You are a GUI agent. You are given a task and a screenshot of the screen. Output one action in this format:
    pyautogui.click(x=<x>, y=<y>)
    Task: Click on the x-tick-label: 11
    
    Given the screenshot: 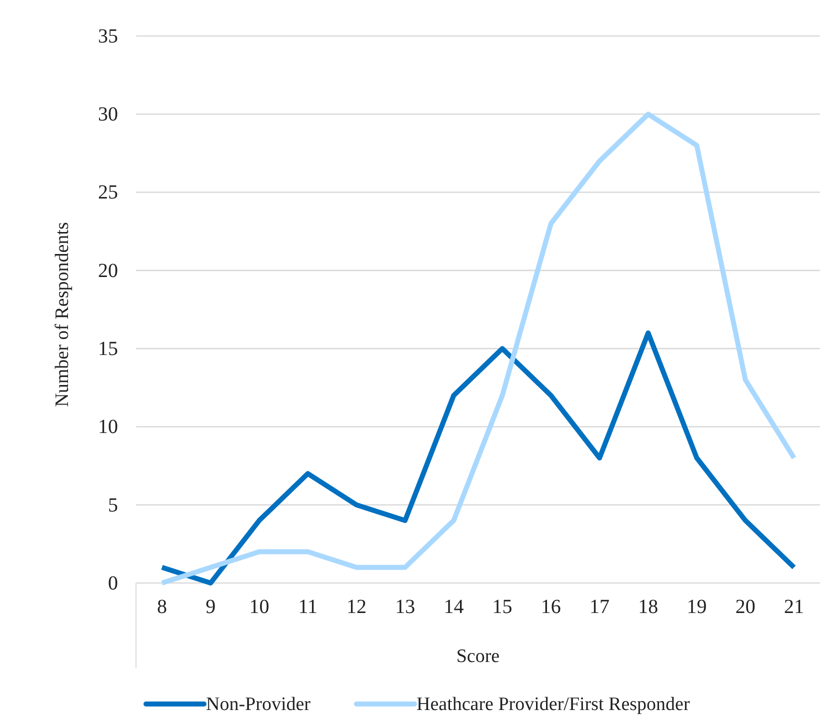 What is the action you would take?
    pyautogui.click(x=308, y=607)
    